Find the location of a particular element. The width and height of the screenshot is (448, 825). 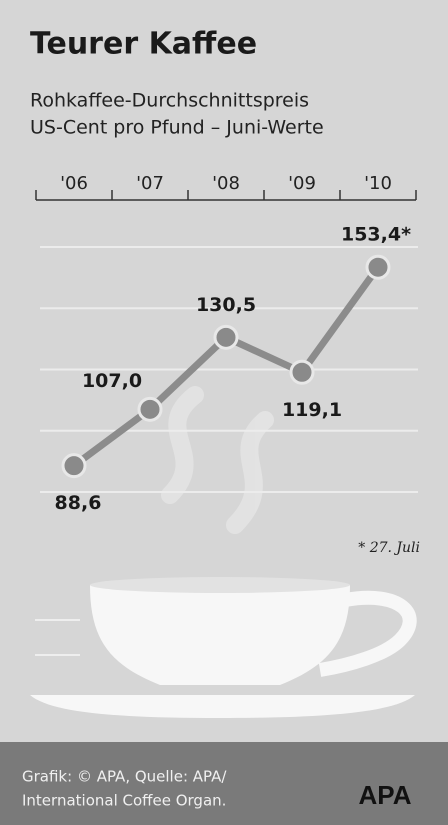

data-label: 88,6 is located at coordinates (78, 503).